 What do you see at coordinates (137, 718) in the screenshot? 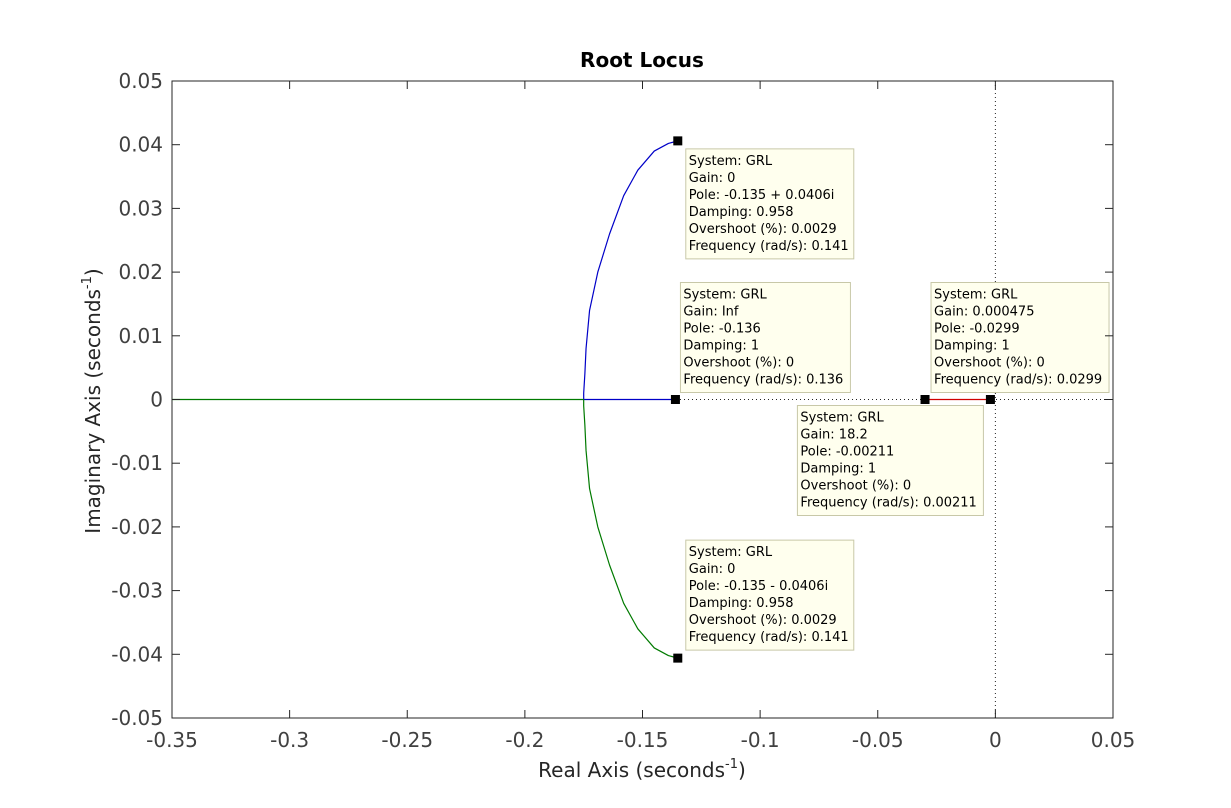
I see `y-tick-label: -0.05` at bounding box center [137, 718].